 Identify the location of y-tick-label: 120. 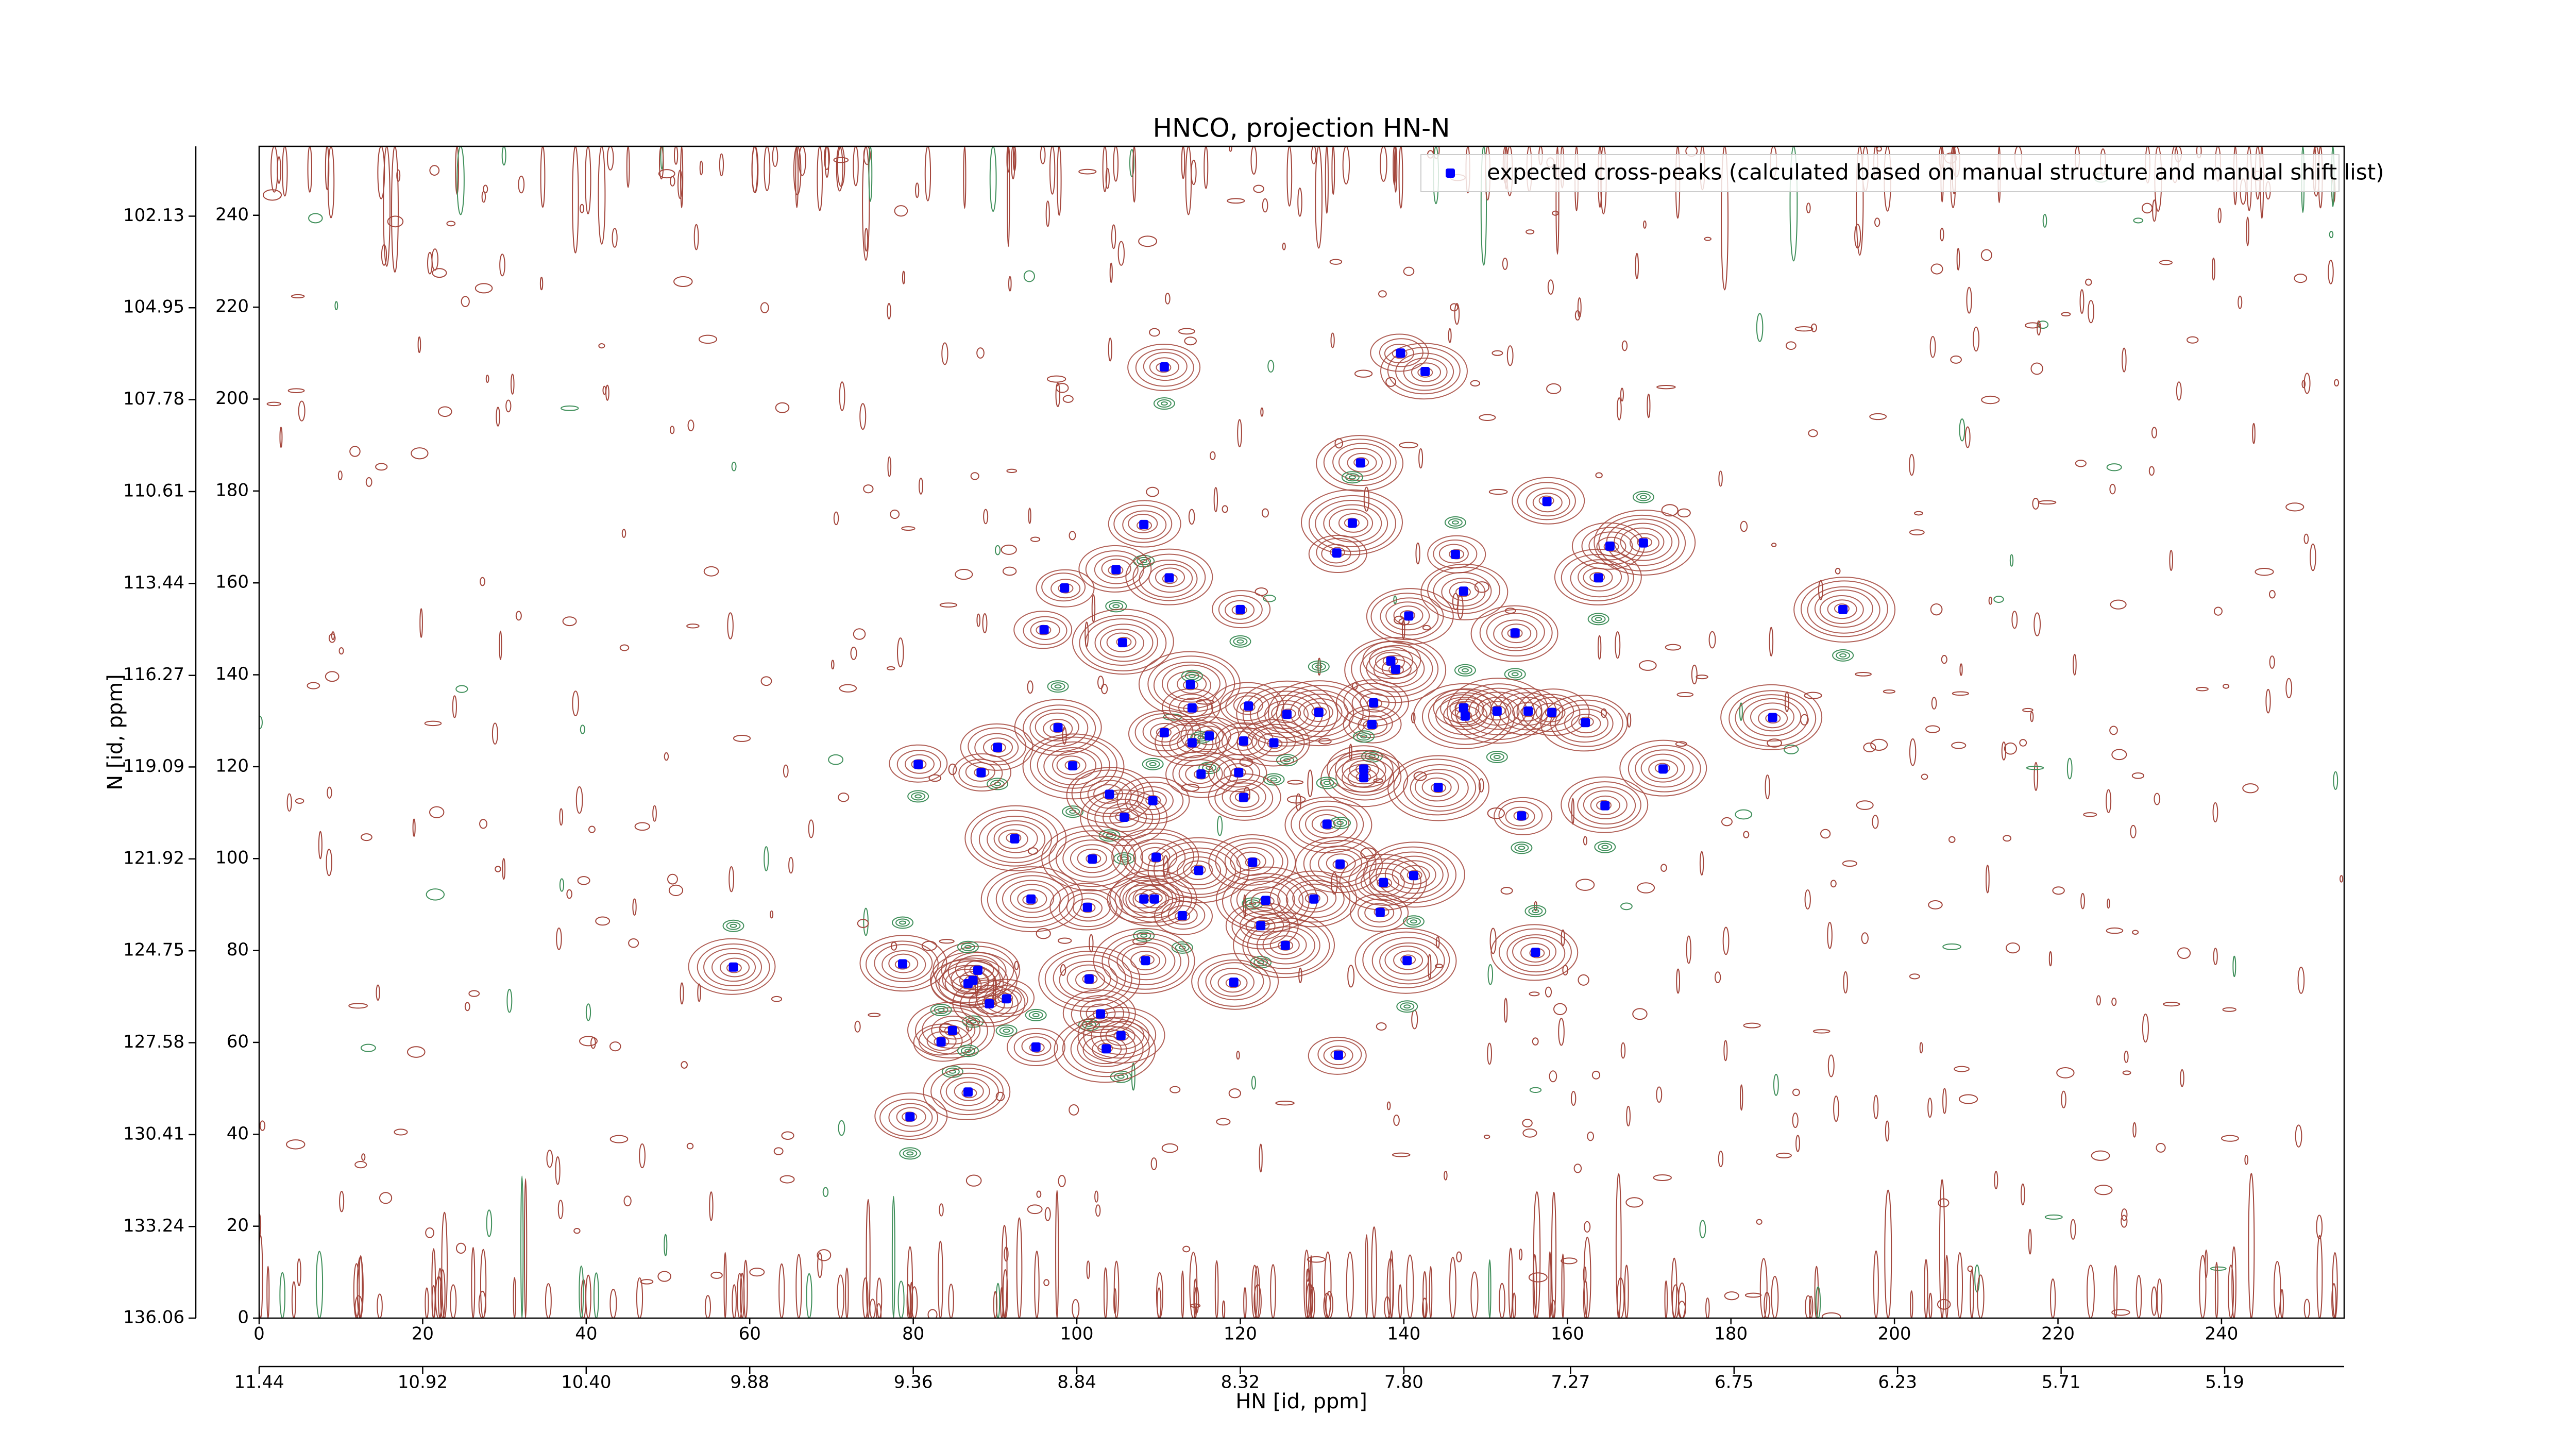
(232, 765).